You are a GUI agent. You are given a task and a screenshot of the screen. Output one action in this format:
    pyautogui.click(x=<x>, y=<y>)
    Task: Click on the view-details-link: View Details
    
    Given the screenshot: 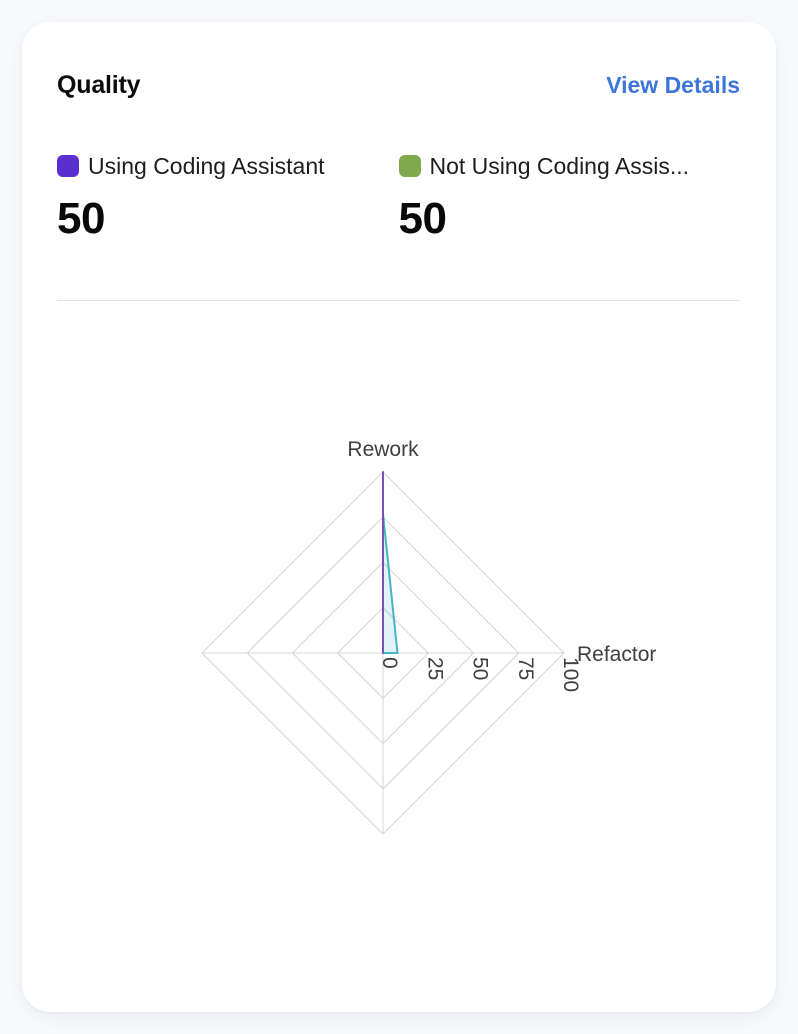 What is the action you would take?
    pyautogui.click(x=673, y=85)
    